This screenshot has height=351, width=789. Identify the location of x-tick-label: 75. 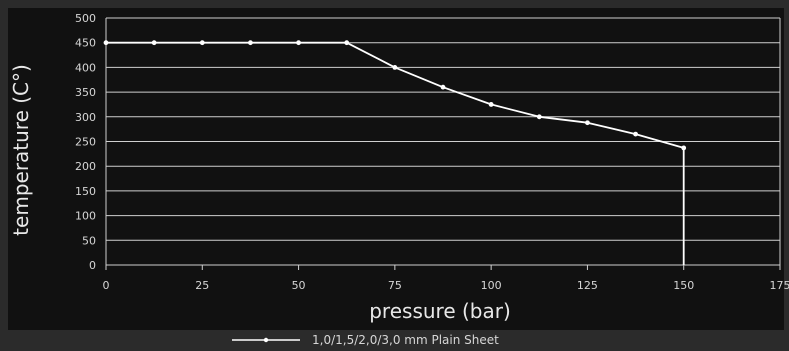
(395, 285).